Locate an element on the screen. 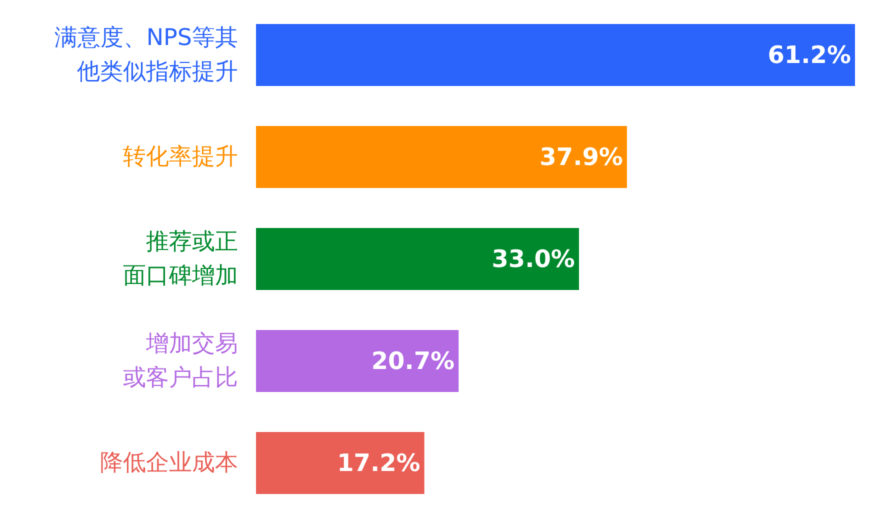  y-tick-label: 增加交易或客户占比 is located at coordinates (180, 361).